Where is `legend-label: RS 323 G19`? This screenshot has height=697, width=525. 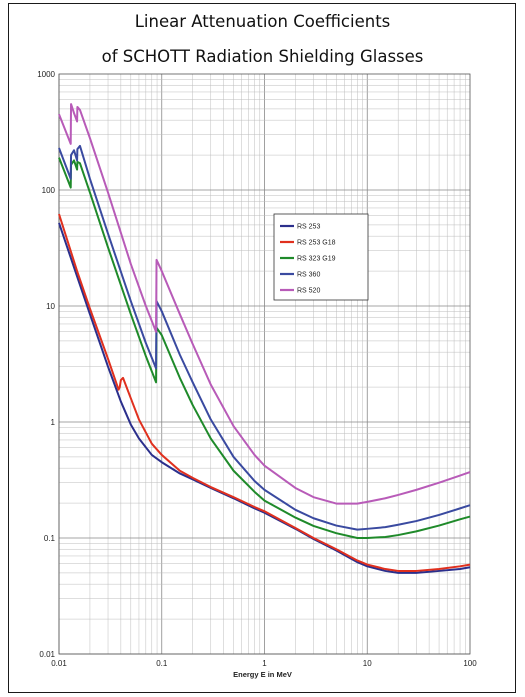 legend-label: RS 323 G19 is located at coordinates (316, 259).